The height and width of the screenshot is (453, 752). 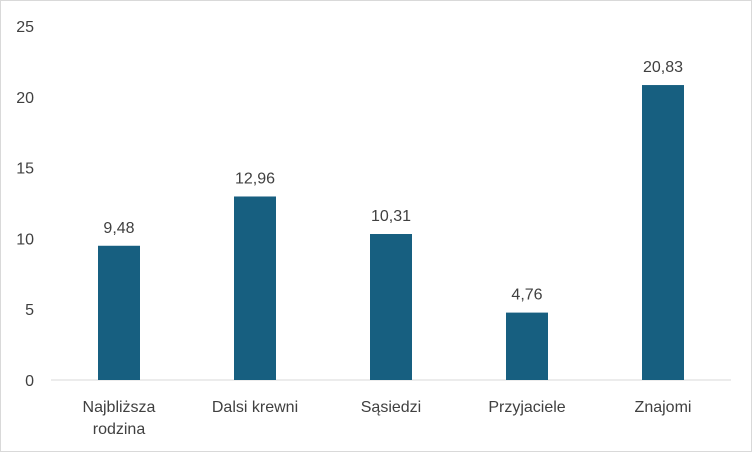 I want to click on y-tick-label: 0, so click(x=29, y=381).